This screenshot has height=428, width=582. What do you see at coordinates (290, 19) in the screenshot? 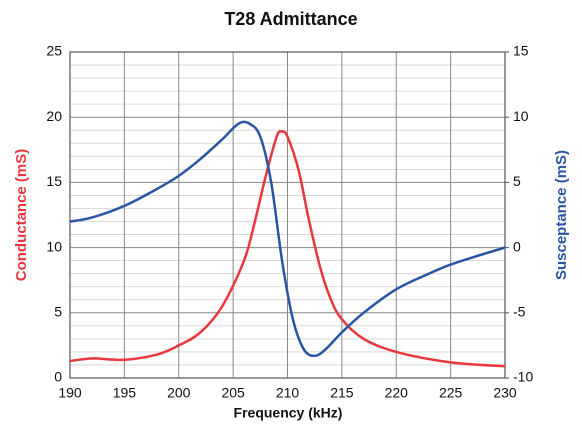
I see `chart-title: T28 Admittance` at bounding box center [290, 19].